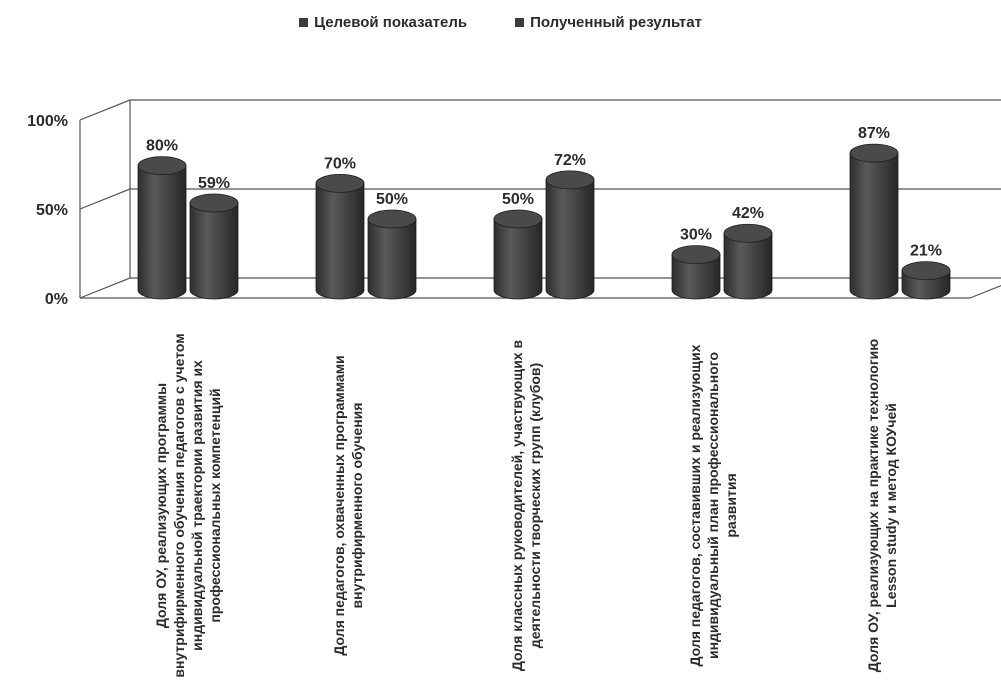  Describe the element at coordinates (874, 133) in the screenshot. I see `data-label: 87%` at that location.